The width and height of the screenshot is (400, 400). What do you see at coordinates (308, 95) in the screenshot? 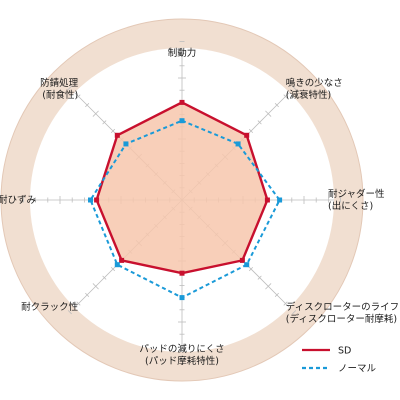
I see `axis-label-1-1: (減衰特性)` at bounding box center [308, 95].